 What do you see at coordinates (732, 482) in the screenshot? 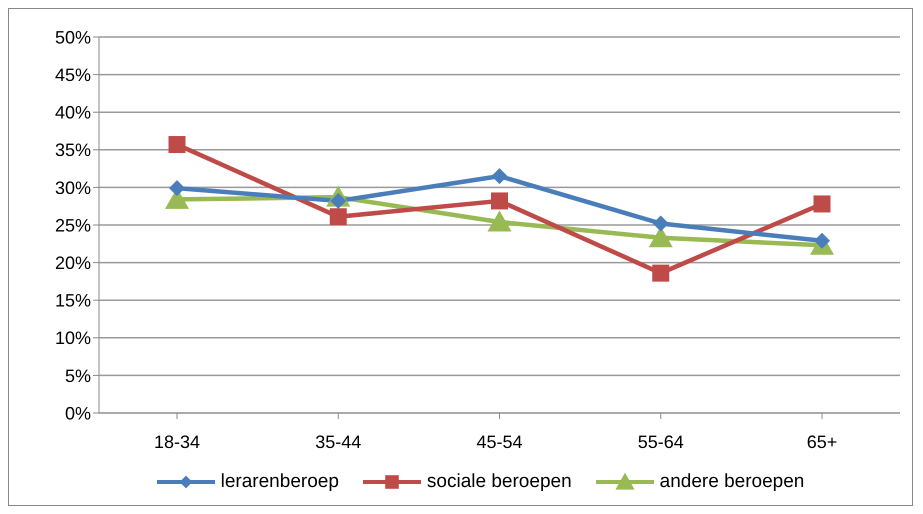
I see `legend-label: andere beroepen` at bounding box center [732, 482].